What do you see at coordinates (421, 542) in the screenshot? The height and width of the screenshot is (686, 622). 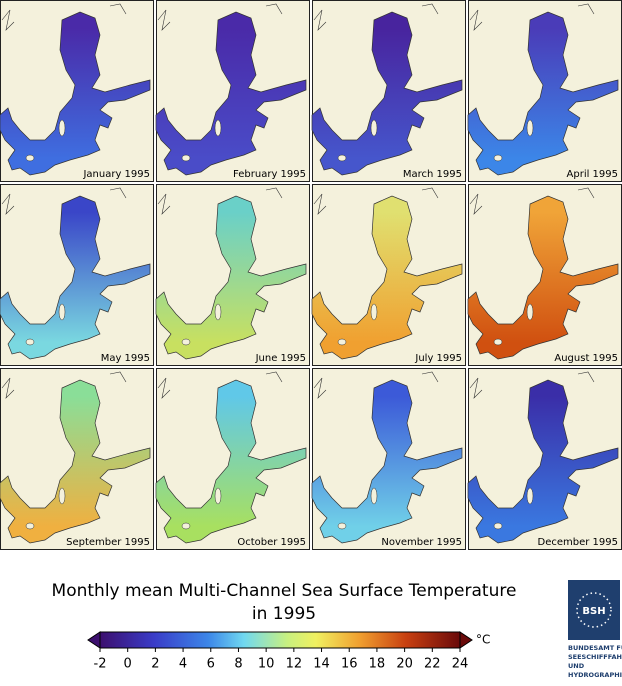 I see `panel-label: November 1995` at bounding box center [421, 542].